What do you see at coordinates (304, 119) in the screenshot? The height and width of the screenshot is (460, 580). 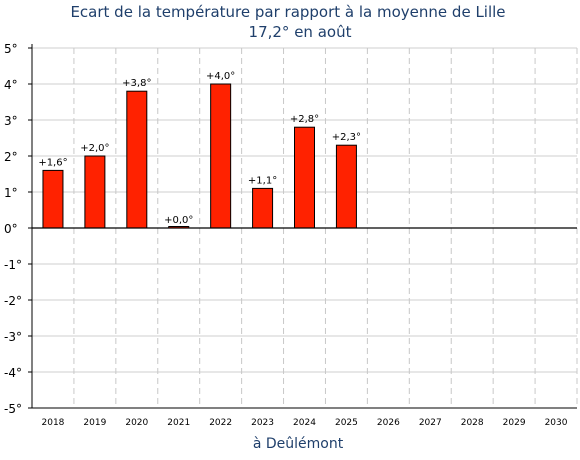 I see `data-label-2024: +2,8°` at bounding box center [304, 119].